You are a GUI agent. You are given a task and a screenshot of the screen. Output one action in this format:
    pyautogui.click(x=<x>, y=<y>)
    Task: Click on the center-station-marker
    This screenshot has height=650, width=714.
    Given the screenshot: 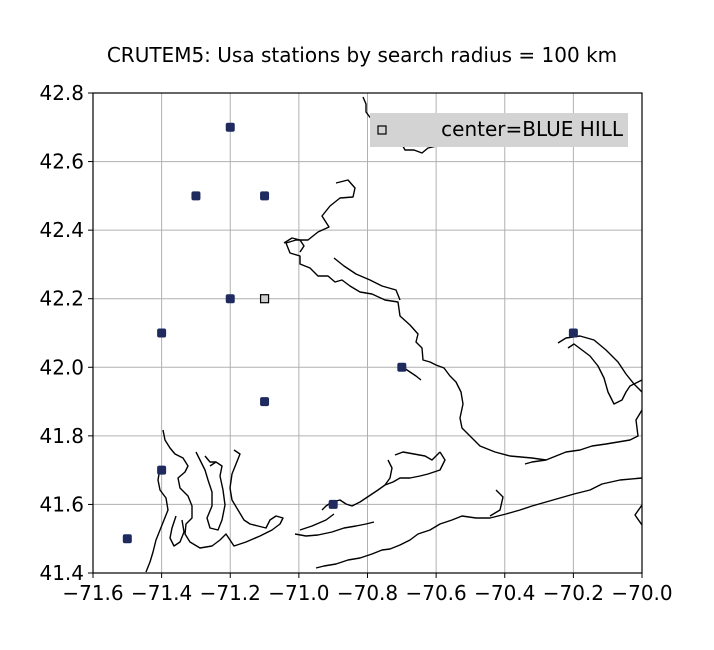 What is the action you would take?
    pyautogui.click(x=264, y=299)
    